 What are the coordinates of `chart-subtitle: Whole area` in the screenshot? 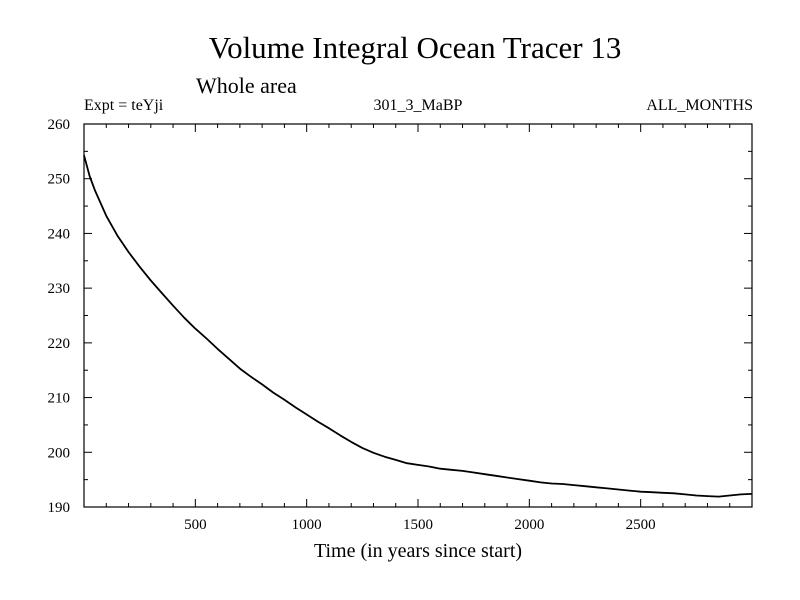 It's located at (246, 85).